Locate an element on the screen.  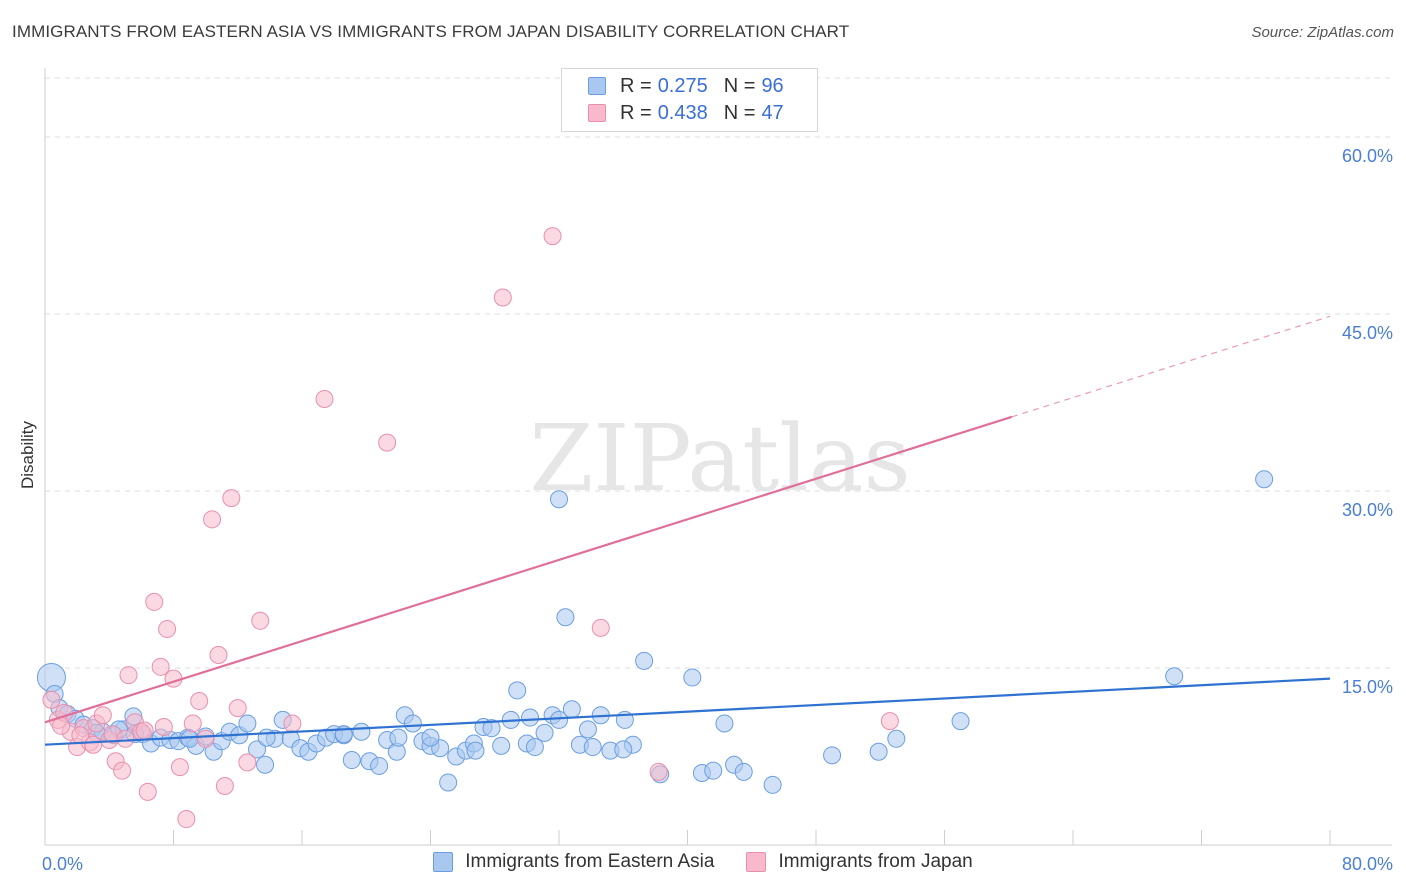
trend-line-japan-extension is located at coordinates (1171, 366).